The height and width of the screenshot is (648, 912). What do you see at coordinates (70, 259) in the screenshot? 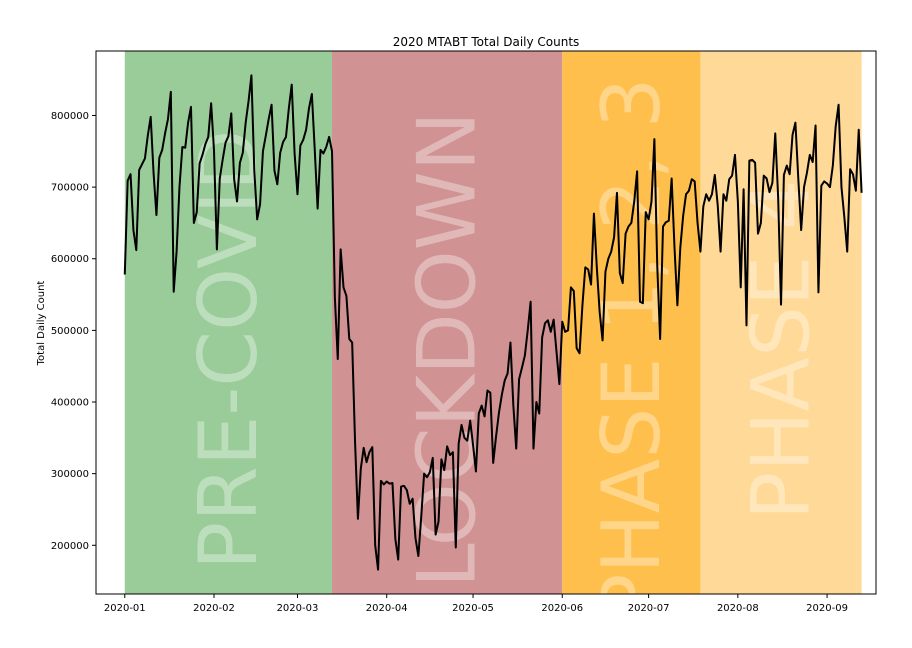
I see `y-tick-label-4: 600000` at bounding box center [70, 259].